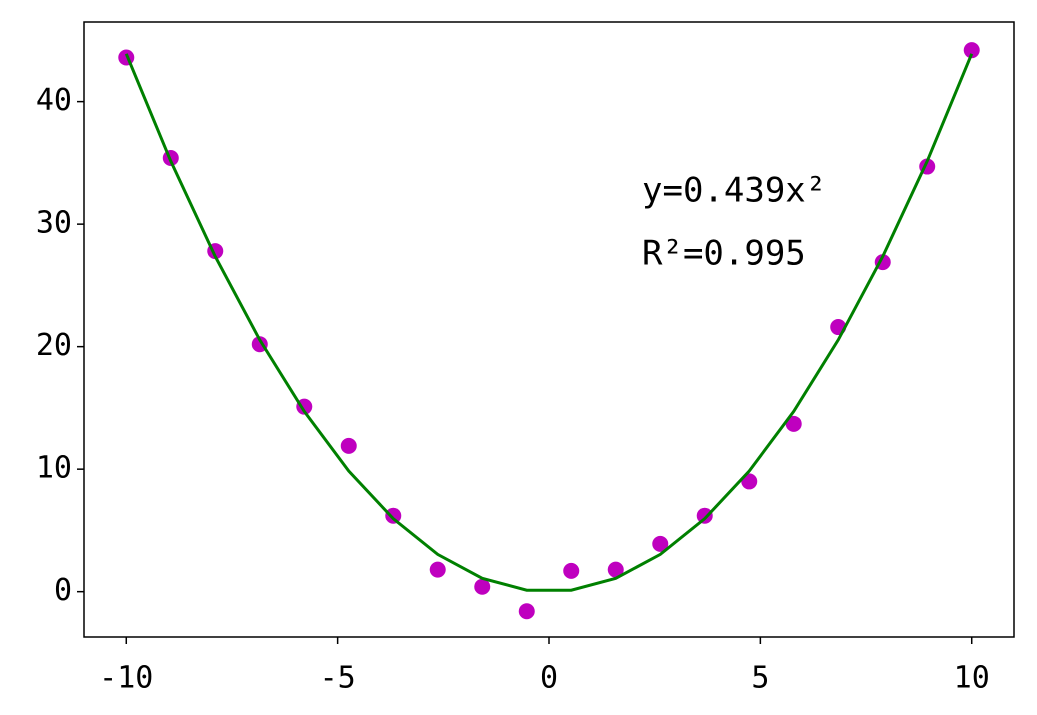  I want to click on annotation: y=0.439x², so click(734, 191).